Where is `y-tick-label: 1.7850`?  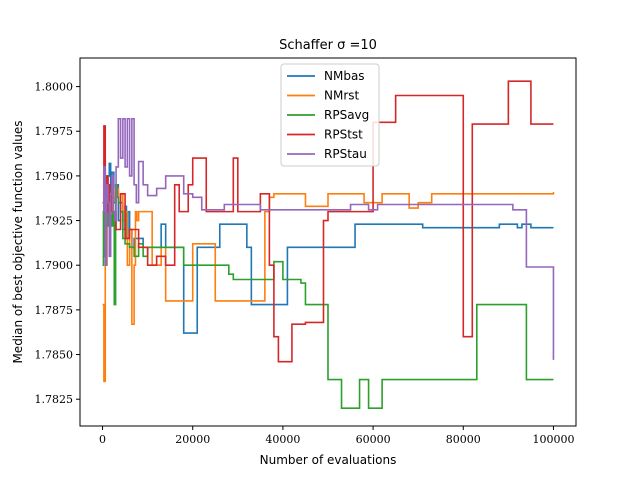
y-tick-label: 1.7850 is located at coordinates (54, 355).